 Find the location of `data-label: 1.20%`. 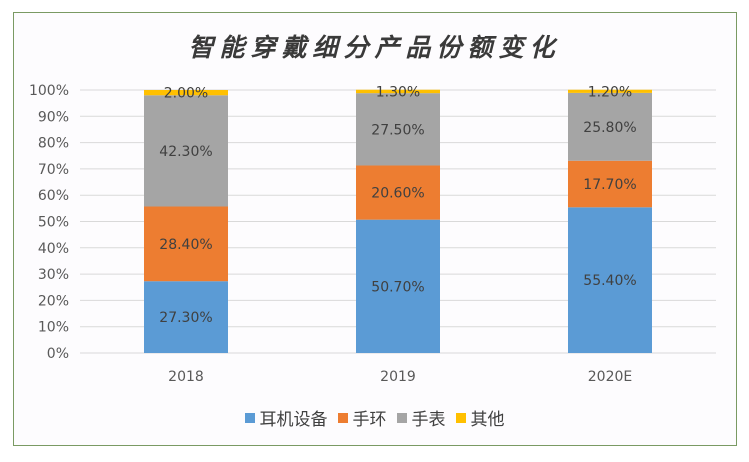

data-label: 1.20% is located at coordinates (610, 92).